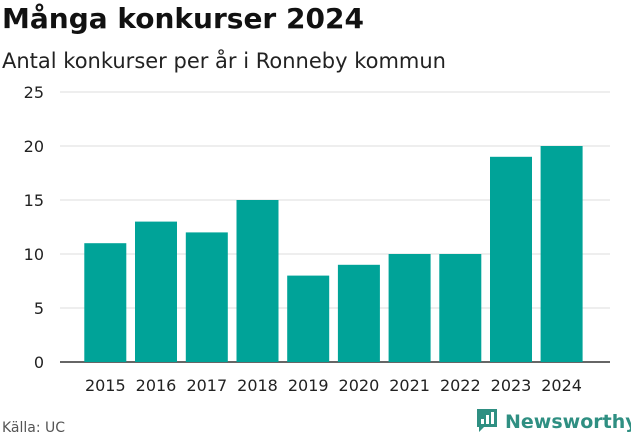 The height and width of the screenshot is (439, 631). Describe the element at coordinates (34, 92) in the screenshot. I see `y-tick-label: 25` at that location.